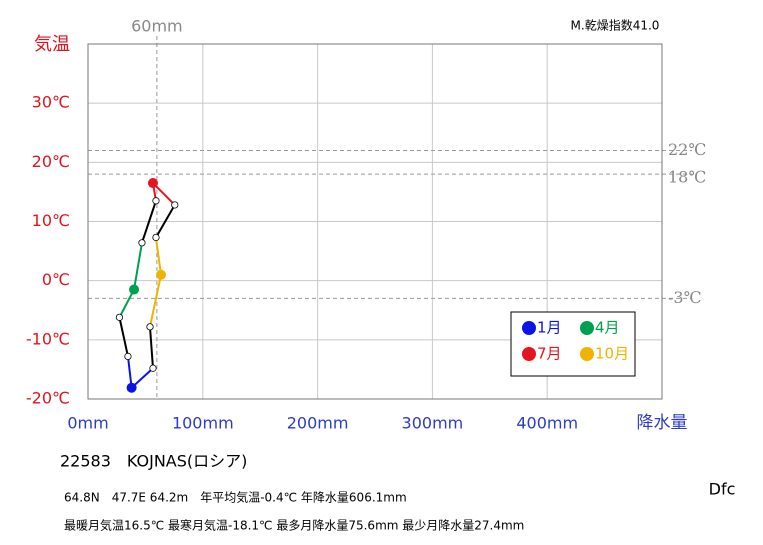 The width and height of the screenshot is (763, 545). Describe the element at coordinates (612, 354) in the screenshot. I see `legend-label: 10月` at that location.